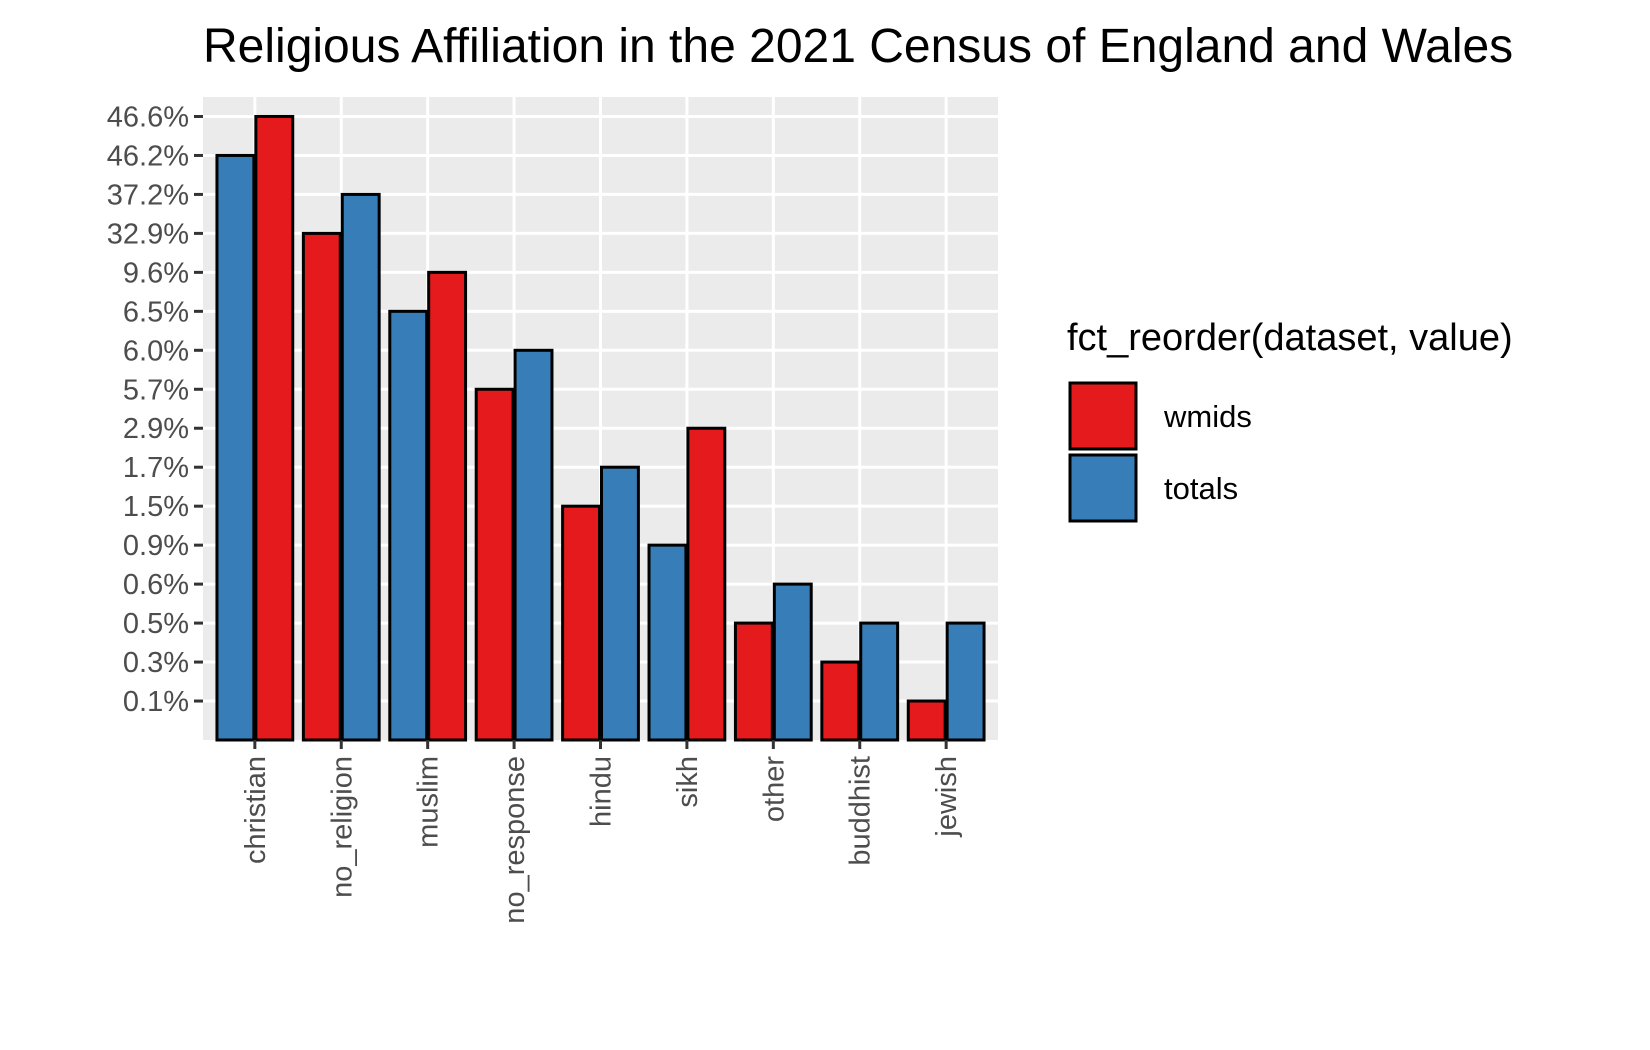 The width and height of the screenshot is (1650, 1050). Describe the element at coordinates (602, 791) in the screenshot. I see `x-tick-label: hindu` at that location.